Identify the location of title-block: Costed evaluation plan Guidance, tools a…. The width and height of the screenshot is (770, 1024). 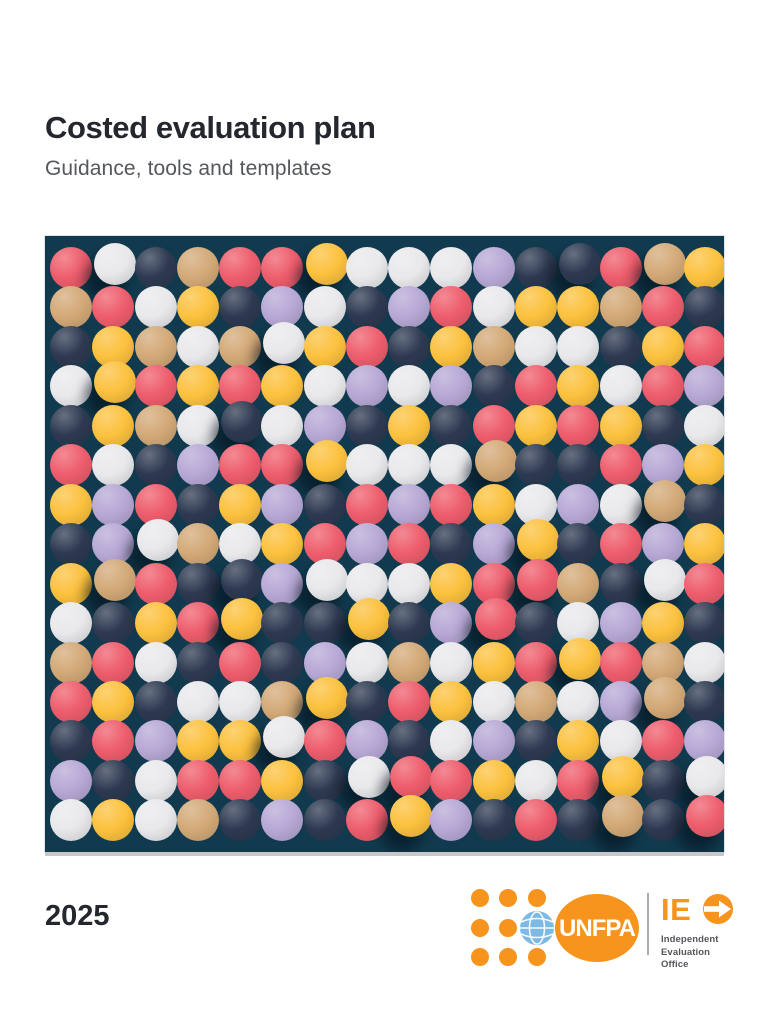
(210, 146).